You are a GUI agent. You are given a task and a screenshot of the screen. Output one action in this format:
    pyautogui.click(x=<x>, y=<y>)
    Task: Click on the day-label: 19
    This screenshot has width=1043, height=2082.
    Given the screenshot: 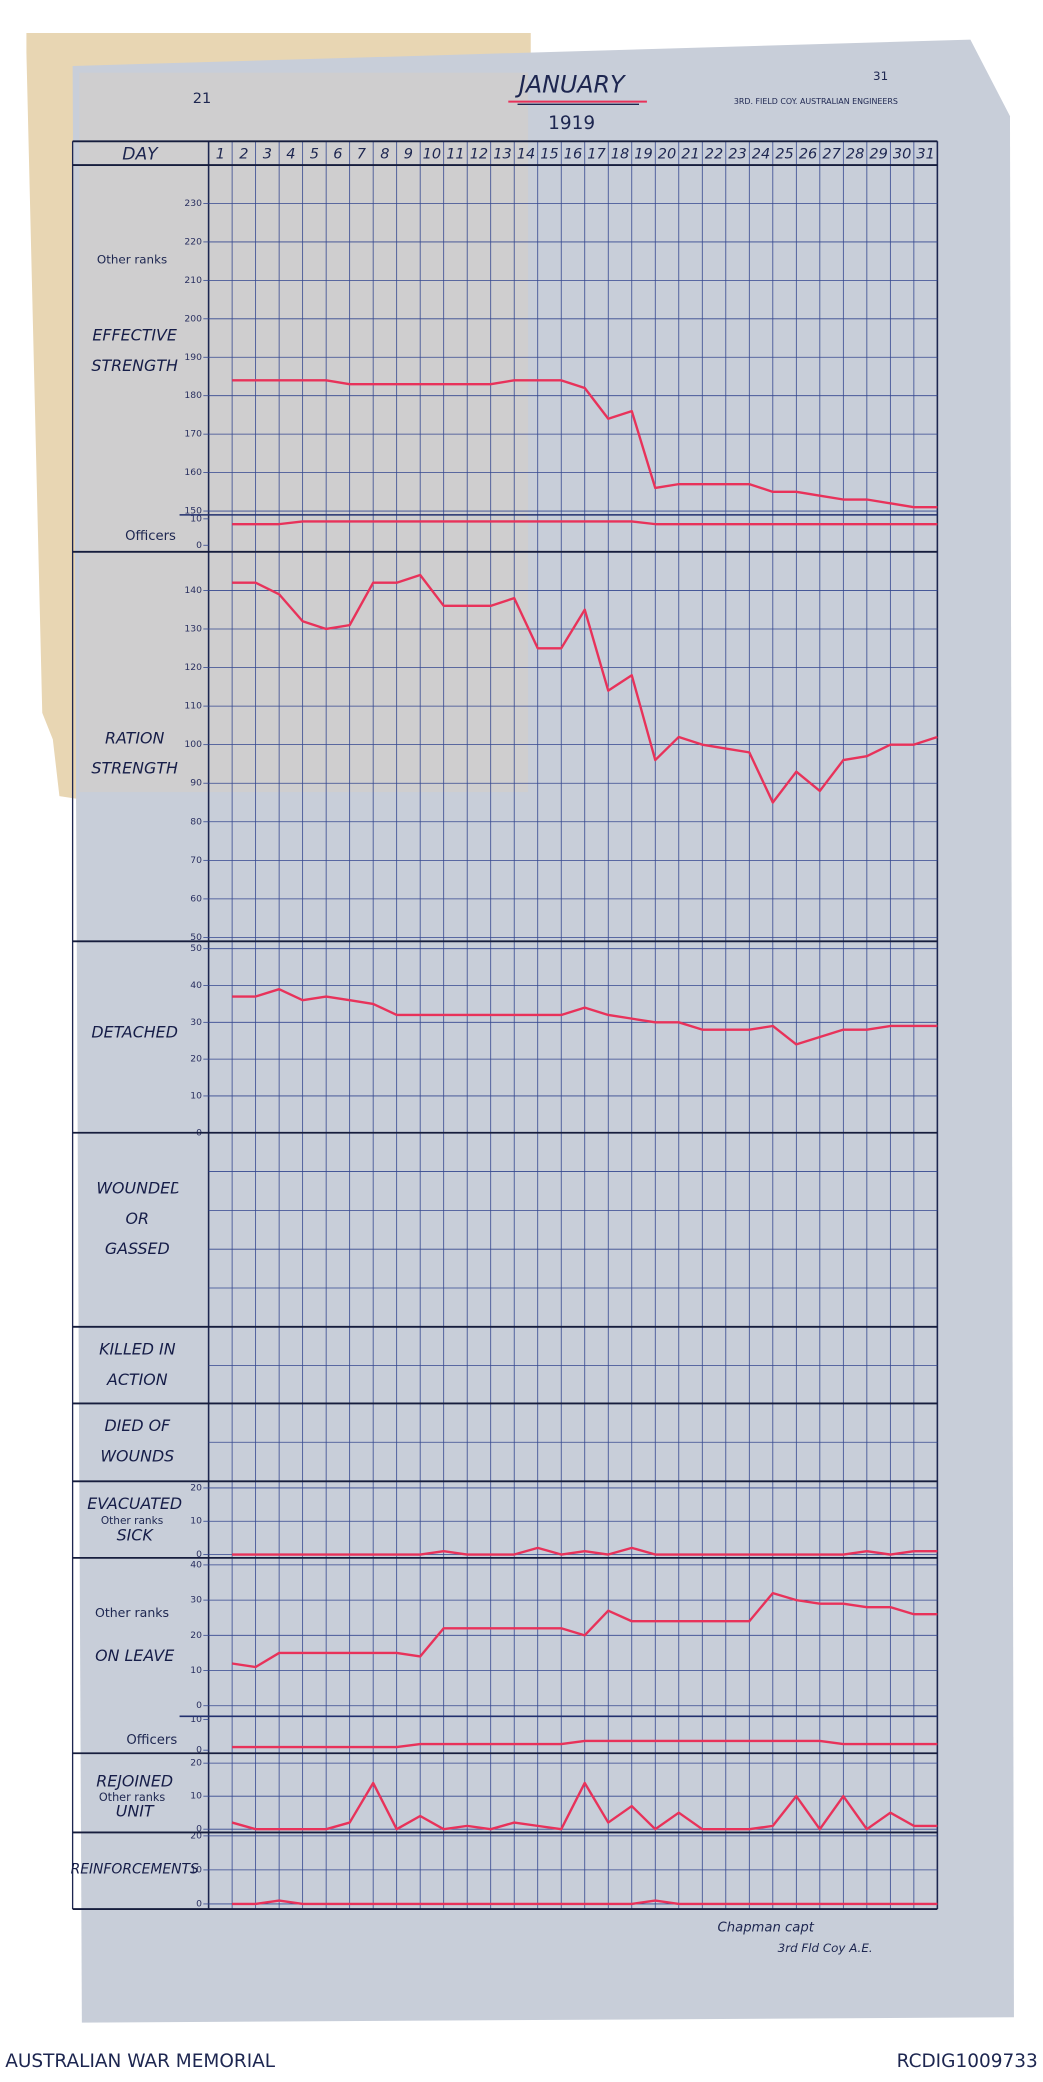 What is the action you would take?
    pyautogui.click(x=643, y=154)
    